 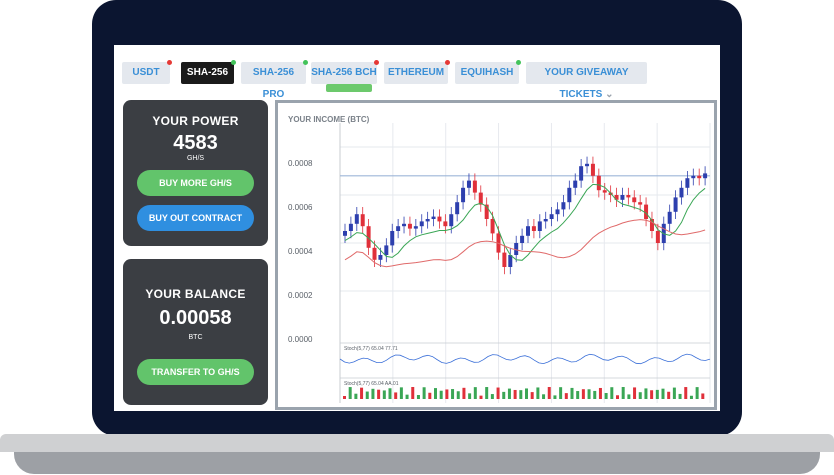 What do you see at coordinates (349, 88) in the screenshot?
I see `tab-subtag` at bounding box center [349, 88].